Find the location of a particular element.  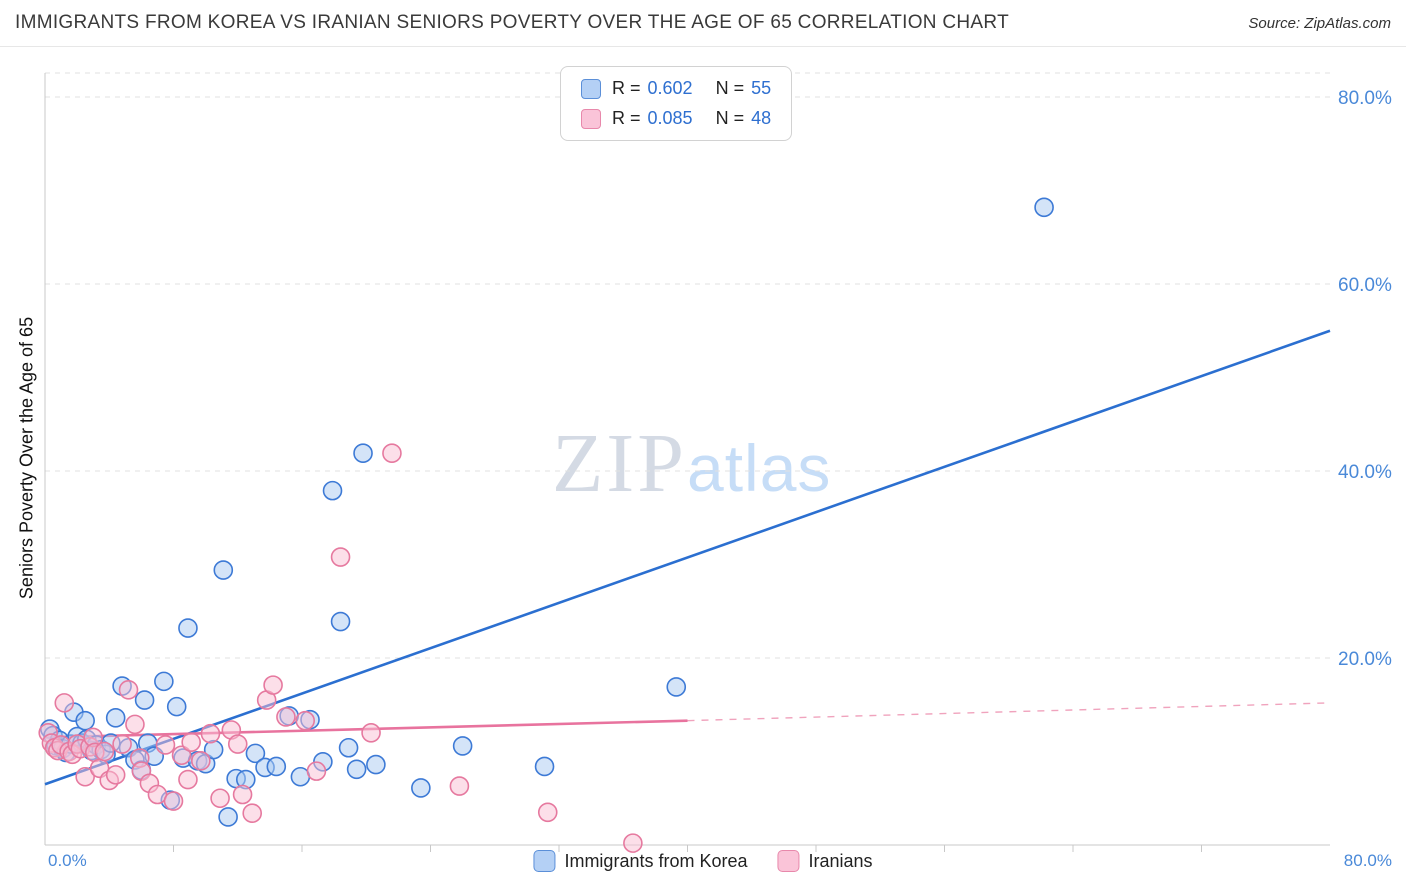

stats-legend: R = 0.602 N = 55 R = 0.085 N = 48 is located at coordinates (676, 103).